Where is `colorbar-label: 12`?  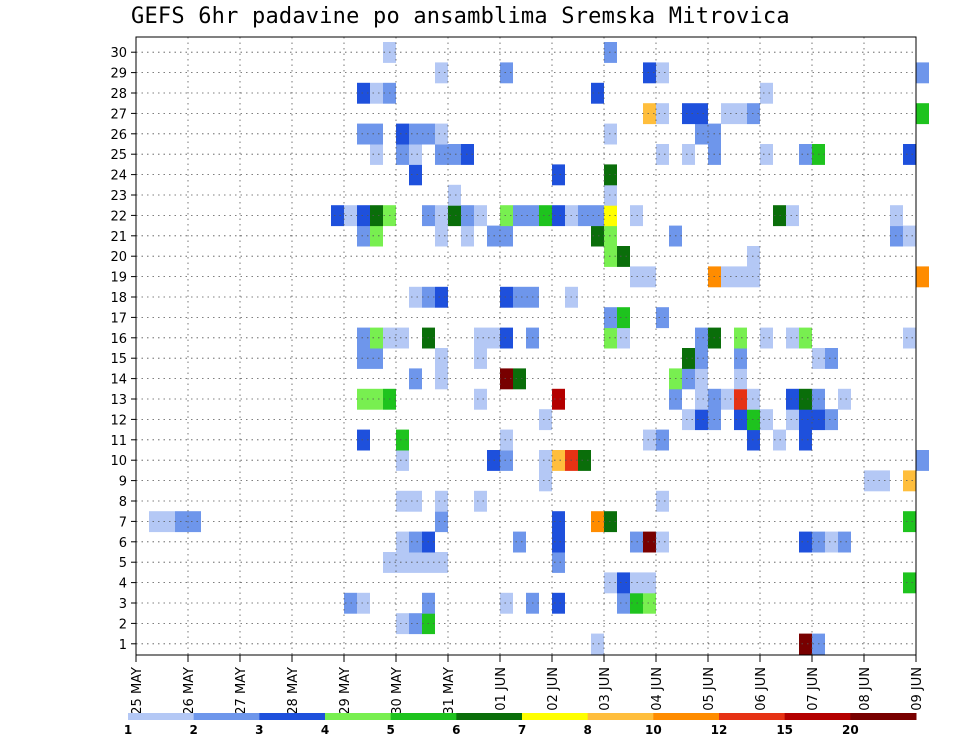 colorbar-label: 12 is located at coordinates (719, 730).